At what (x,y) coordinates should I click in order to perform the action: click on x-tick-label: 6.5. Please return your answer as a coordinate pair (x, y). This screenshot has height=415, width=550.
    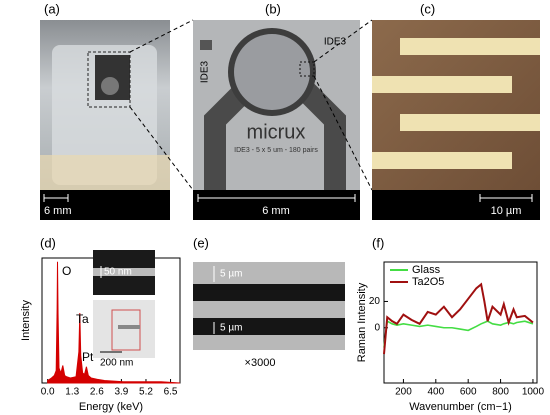
    Looking at the image, I should click on (171, 392).